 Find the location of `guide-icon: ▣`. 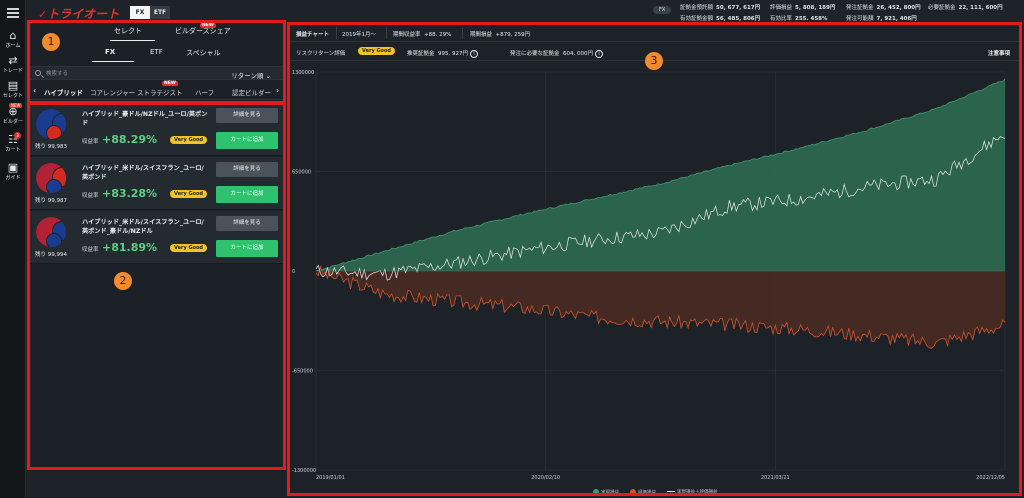

guide-icon: ▣ is located at coordinates (13, 167).